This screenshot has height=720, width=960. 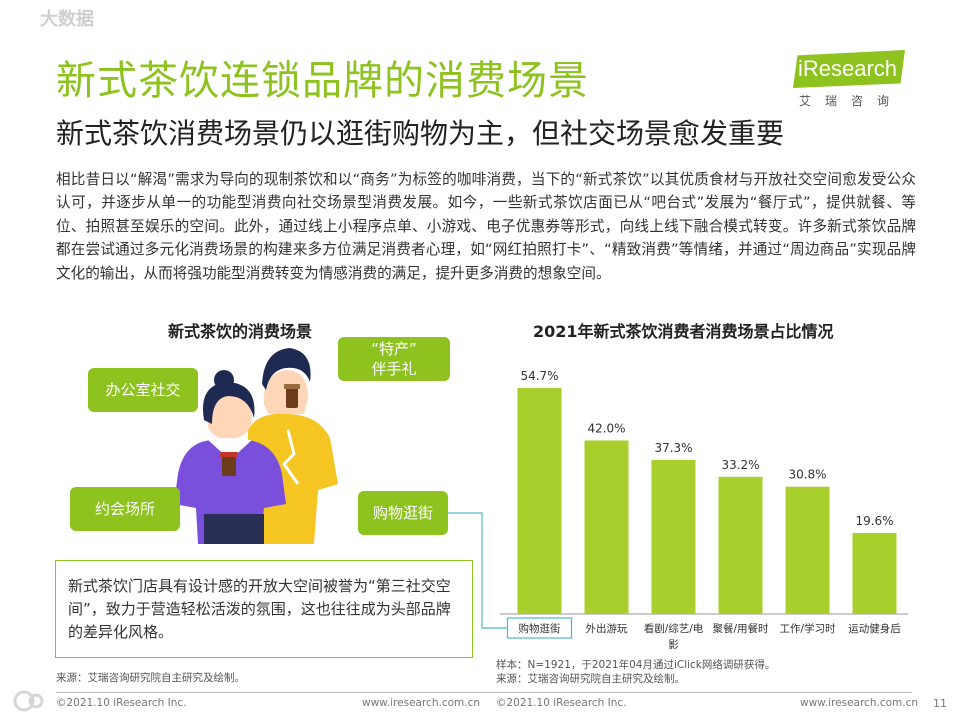 I want to click on bar-value-label-4: 30.8%, so click(x=807, y=475).